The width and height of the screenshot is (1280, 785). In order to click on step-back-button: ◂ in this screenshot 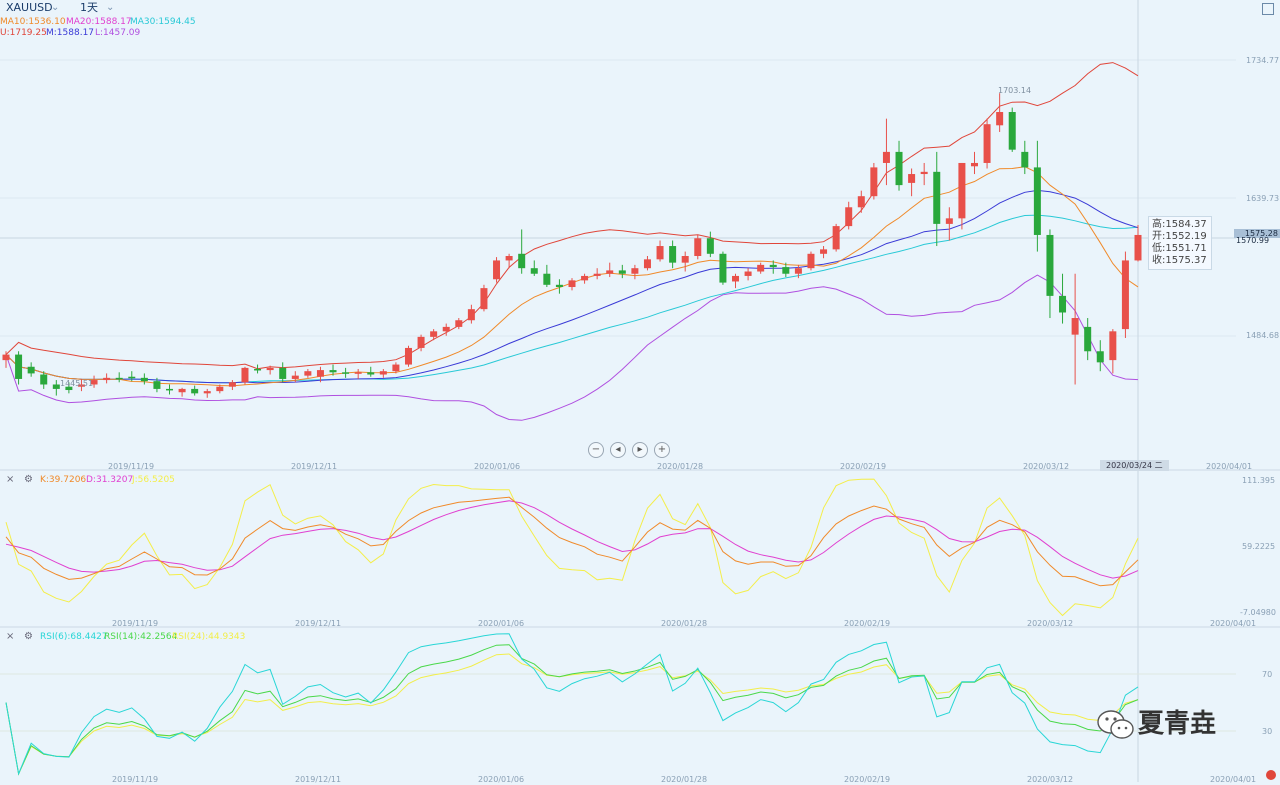, I will do `click(618, 450)`.